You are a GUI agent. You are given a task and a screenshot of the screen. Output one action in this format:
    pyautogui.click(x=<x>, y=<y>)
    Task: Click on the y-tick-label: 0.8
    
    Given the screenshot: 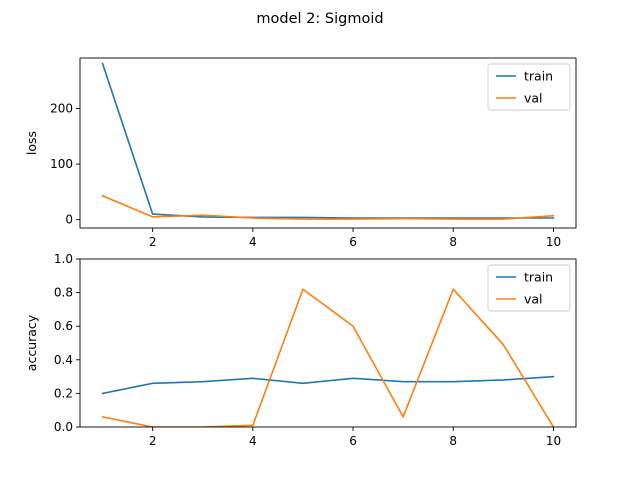 What is the action you would take?
    pyautogui.click(x=63, y=293)
    